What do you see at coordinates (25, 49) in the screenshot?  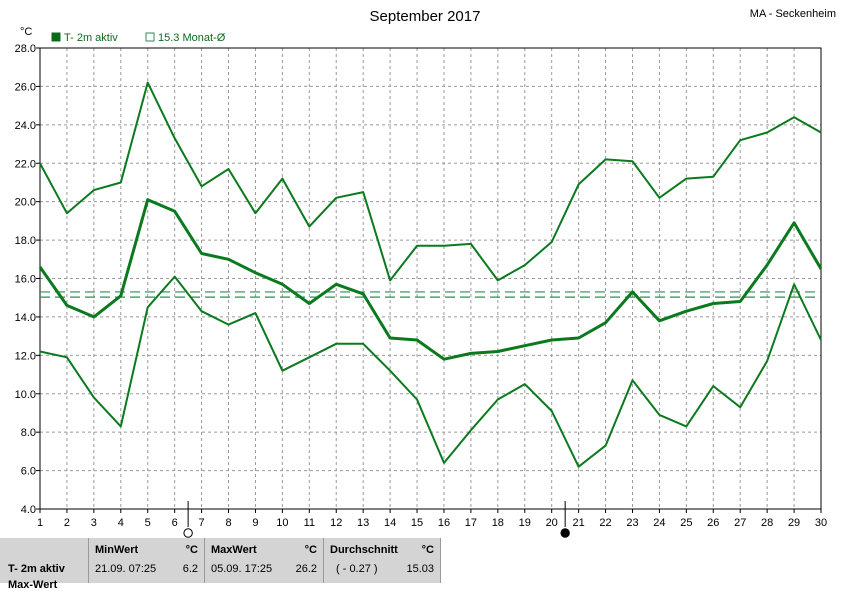 I see `y-tick-label: 28.0` at bounding box center [25, 49].